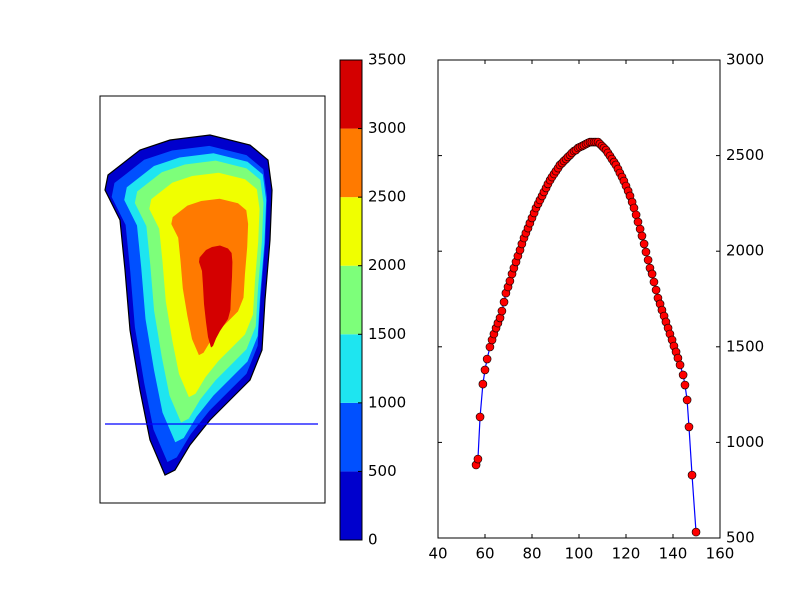 This screenshot has width=800, height=604. I want to click on contour-region, so click(216, 296).